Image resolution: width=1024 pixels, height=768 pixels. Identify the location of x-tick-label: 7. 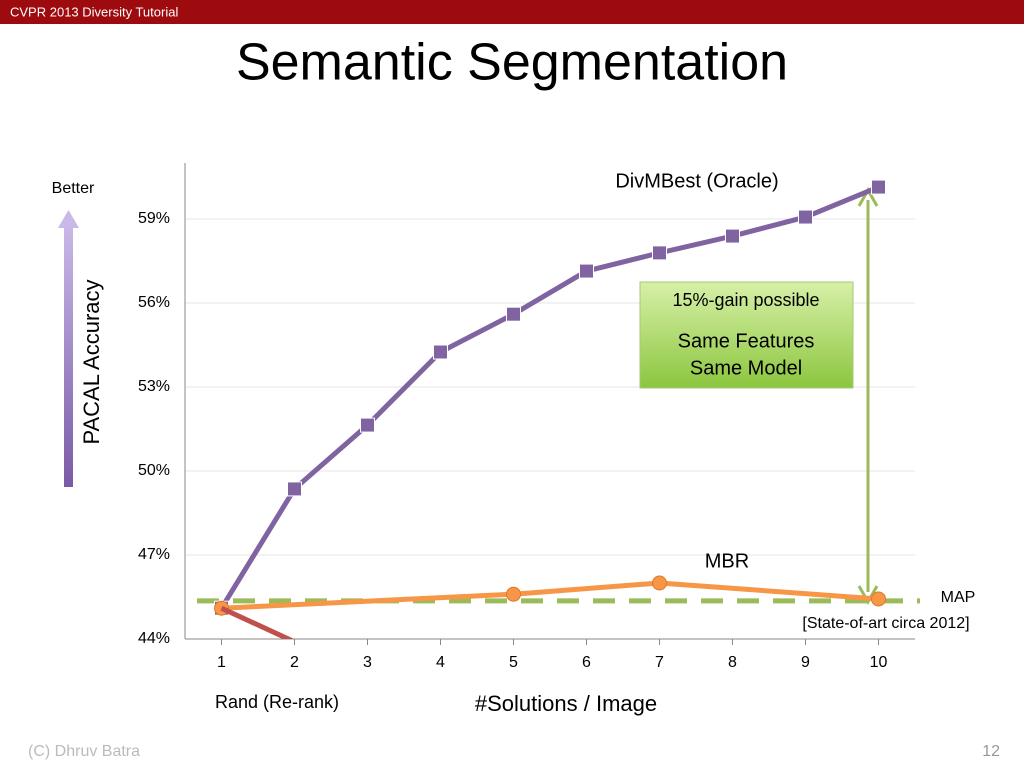
(659, 662).